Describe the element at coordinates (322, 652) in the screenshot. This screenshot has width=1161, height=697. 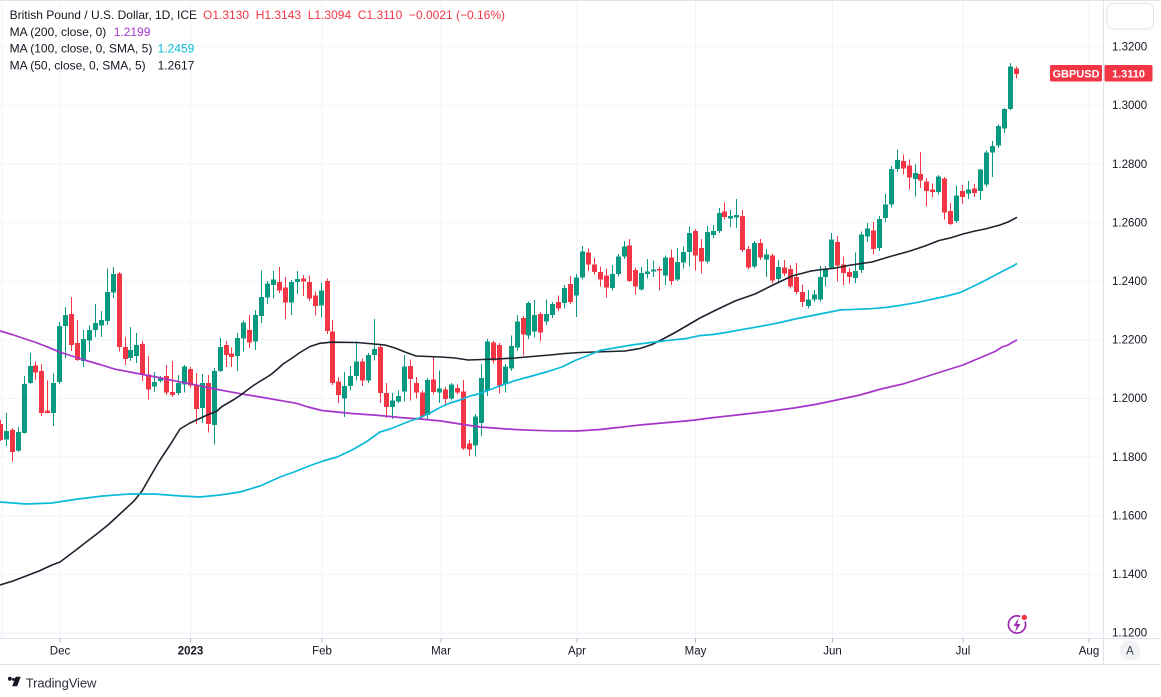
I see `svg-text: Feb` at that location.